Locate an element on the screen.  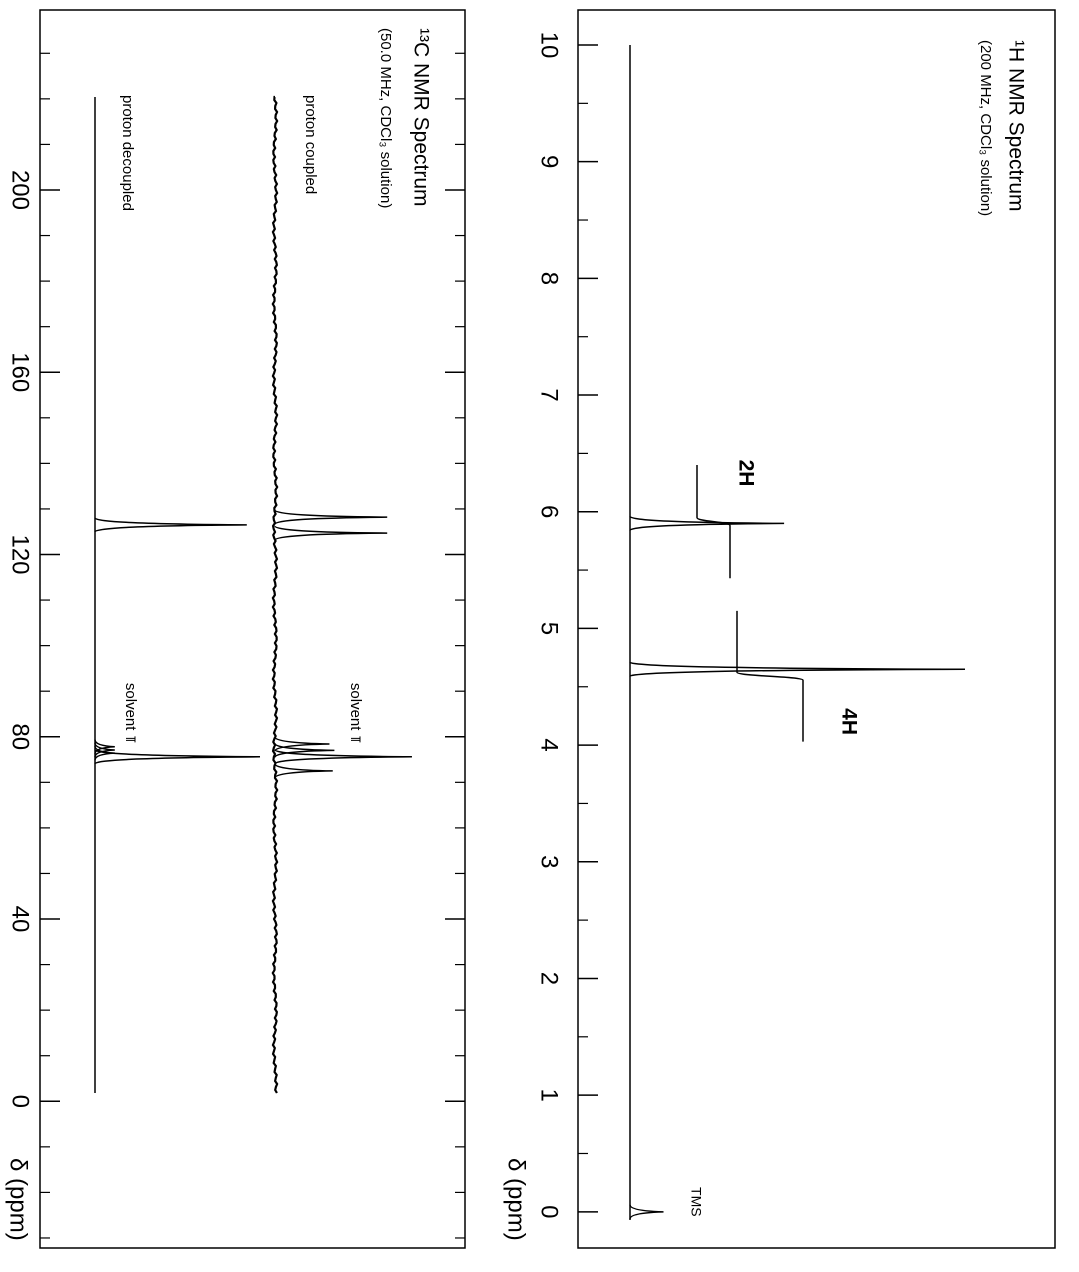
x-tick-label: 40 is located at coordinates (20, 919).